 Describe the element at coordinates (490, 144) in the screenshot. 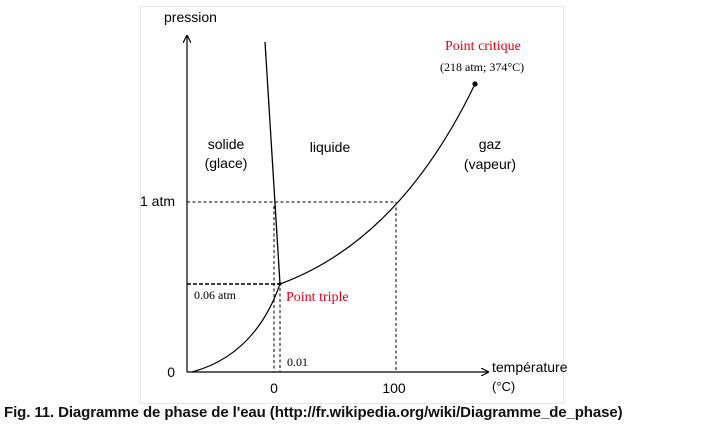

I see `region-gas-label: gaz` at that location.